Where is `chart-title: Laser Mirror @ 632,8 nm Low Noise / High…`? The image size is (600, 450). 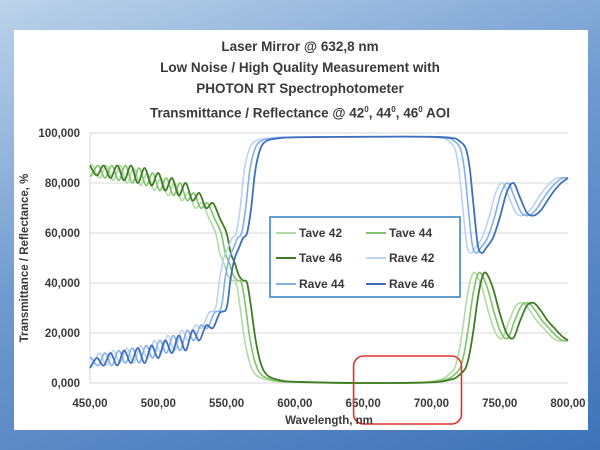 chart-title: Laser Mirror @ 632,8 nm Low Noise / High… is located at coordinates (300, 80).